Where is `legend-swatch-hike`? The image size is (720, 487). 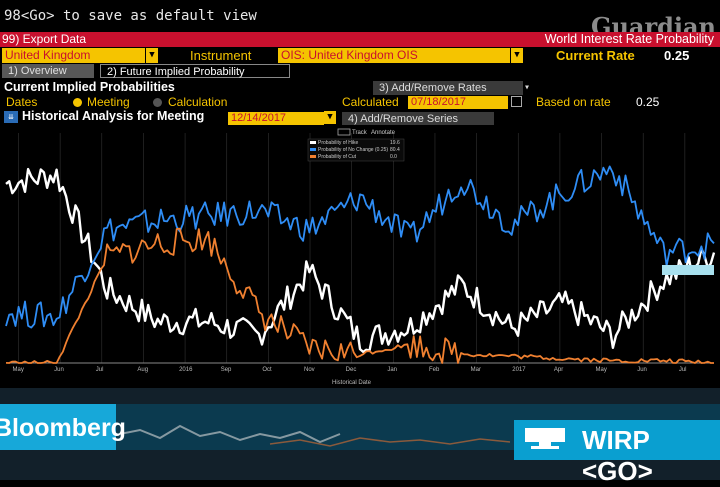
legend-swatch-hike is located at coordinates (313, 142).